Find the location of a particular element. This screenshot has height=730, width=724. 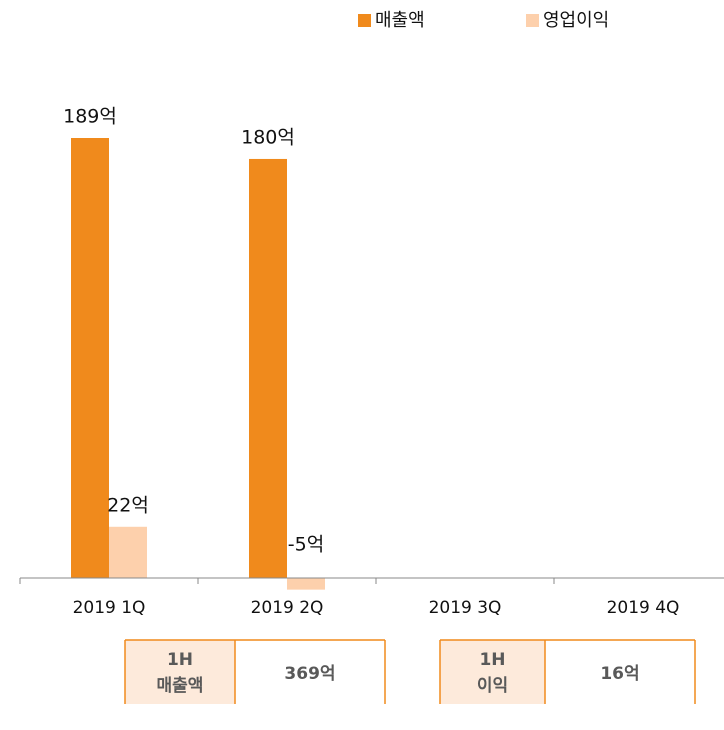

summary-label: 이익 is located at coordinates (492, 686).